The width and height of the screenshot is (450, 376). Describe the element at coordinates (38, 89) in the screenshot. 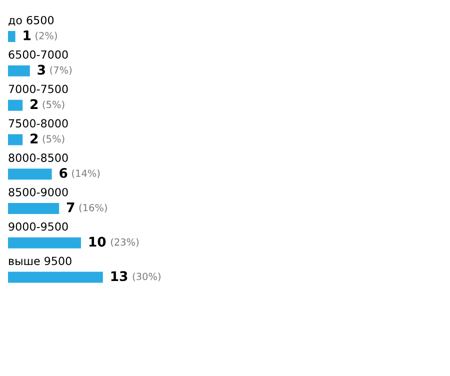

I see `y-tick-label: 7000-7500` at that location.